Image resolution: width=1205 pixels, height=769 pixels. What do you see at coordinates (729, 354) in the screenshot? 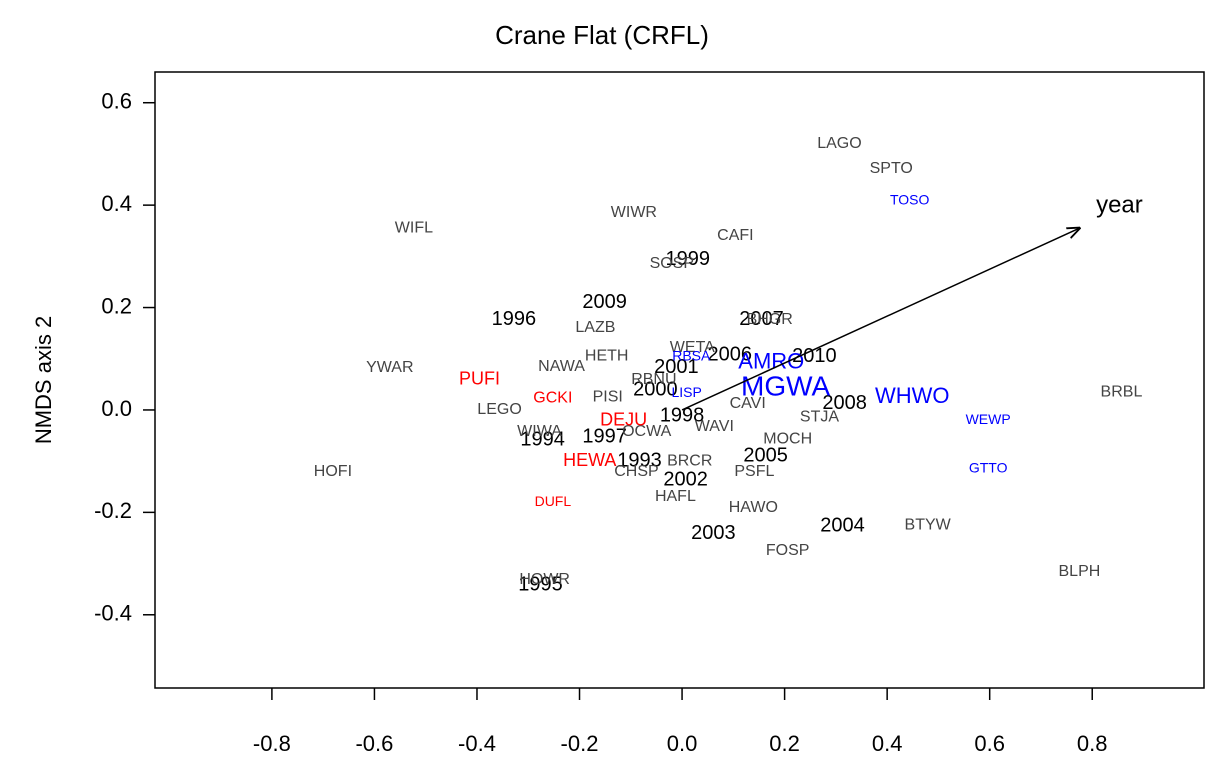
I see `point-label: 2006` at bounding box center [729, 354].